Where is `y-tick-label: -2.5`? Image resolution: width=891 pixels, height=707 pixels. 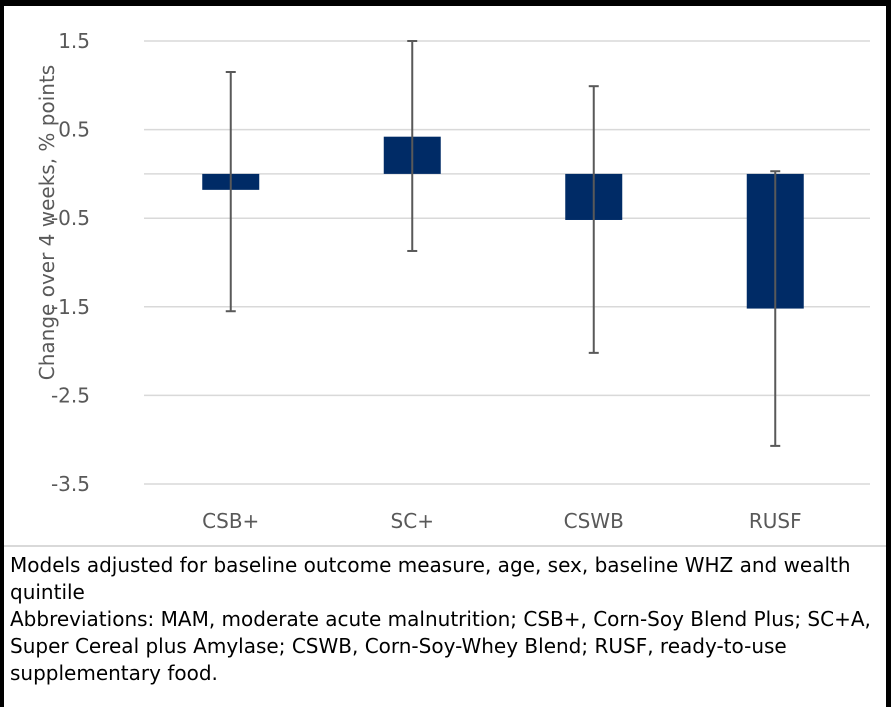
y-tick-label: -2.5 is located at coordinates (70, 395).